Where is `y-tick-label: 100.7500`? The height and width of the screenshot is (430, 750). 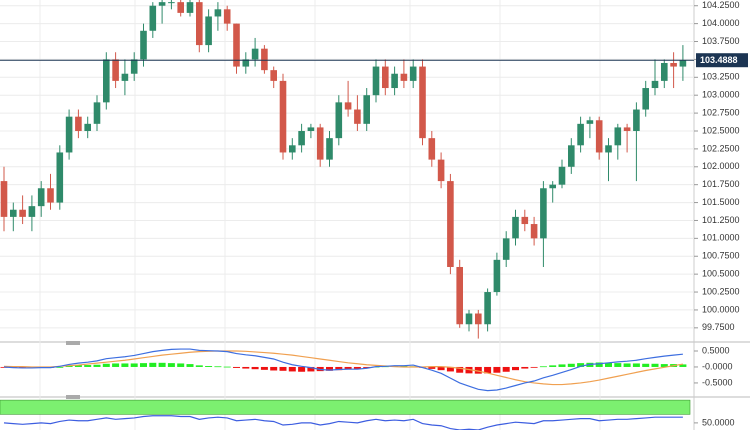
y-tick-label: 100.7500 is located at coordinates (721, 256).